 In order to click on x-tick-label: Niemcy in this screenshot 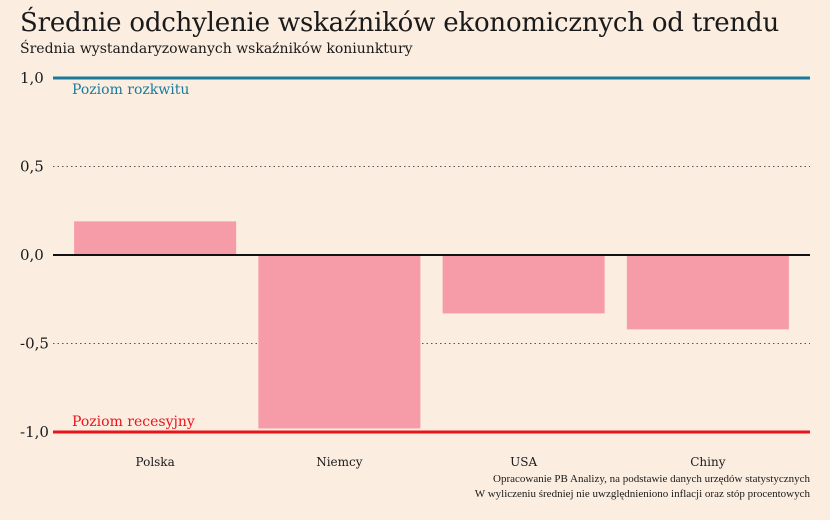, I will do `click(339, 462)`.